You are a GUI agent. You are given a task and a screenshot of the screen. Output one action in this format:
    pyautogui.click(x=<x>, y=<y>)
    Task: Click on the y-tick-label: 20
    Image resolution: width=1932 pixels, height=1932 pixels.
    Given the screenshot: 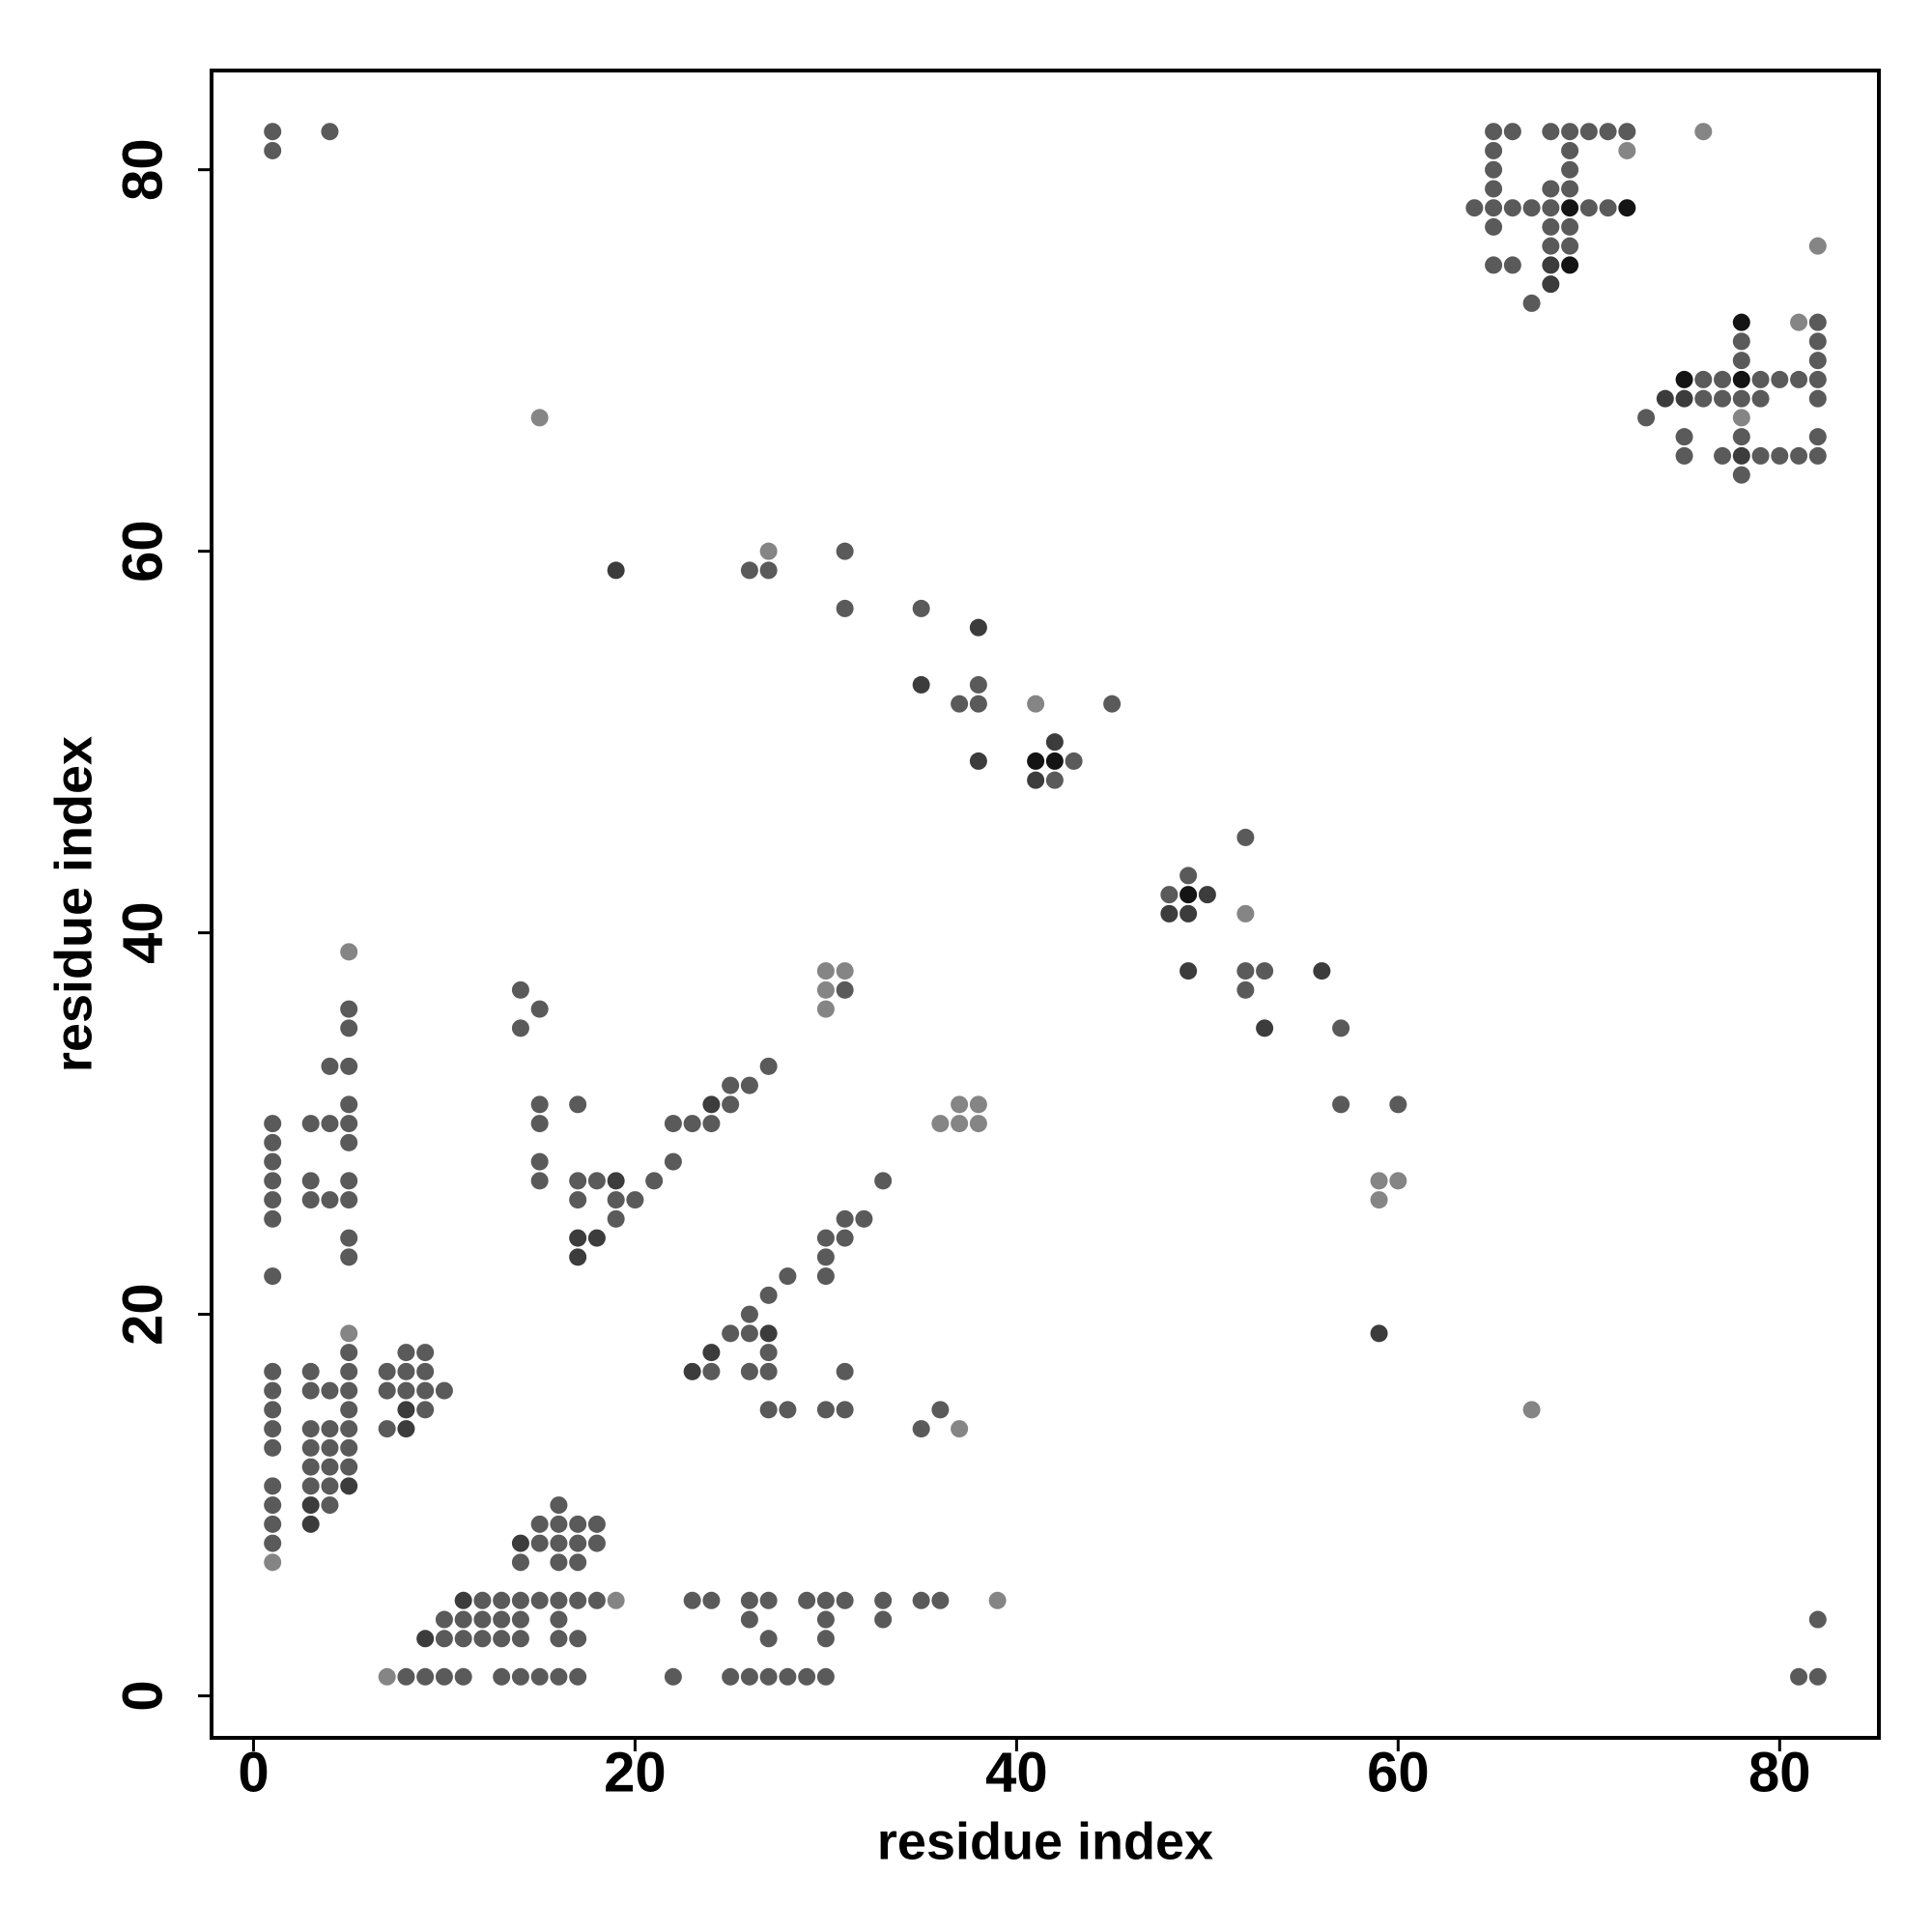 What is the action you would take?
    pyautogui.click(x=142, y=1314)
    